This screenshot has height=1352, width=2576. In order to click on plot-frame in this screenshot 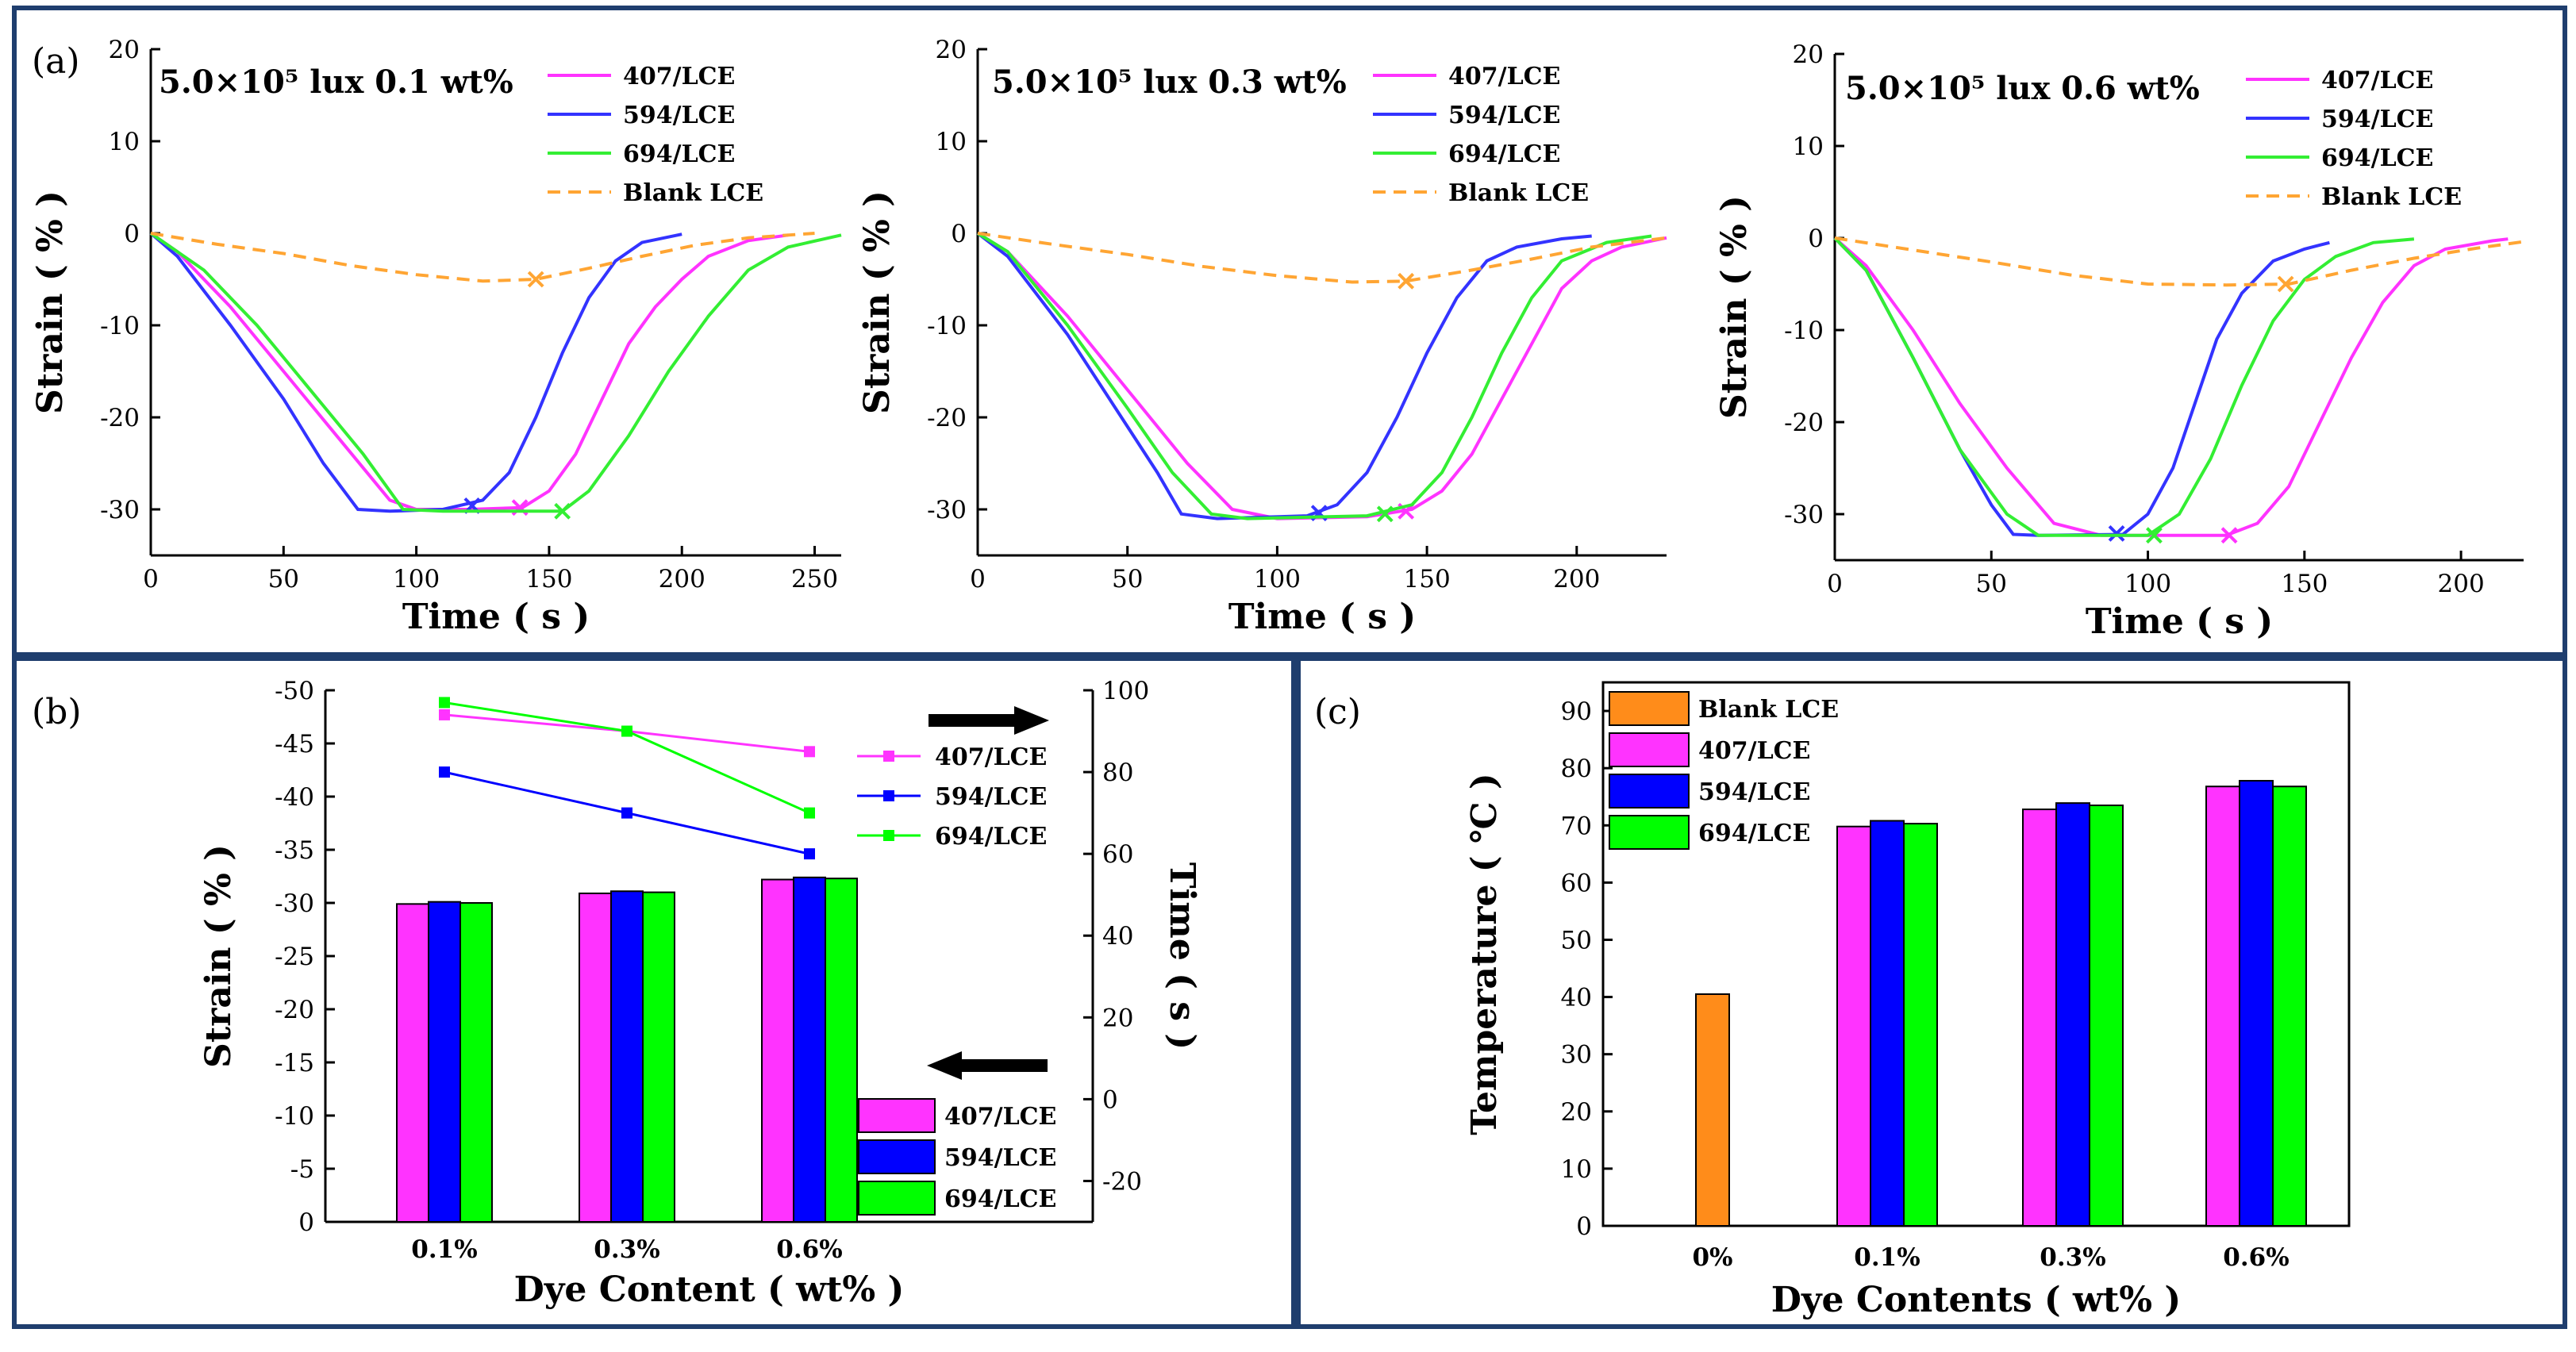, I will do `click(1976, 954)`.